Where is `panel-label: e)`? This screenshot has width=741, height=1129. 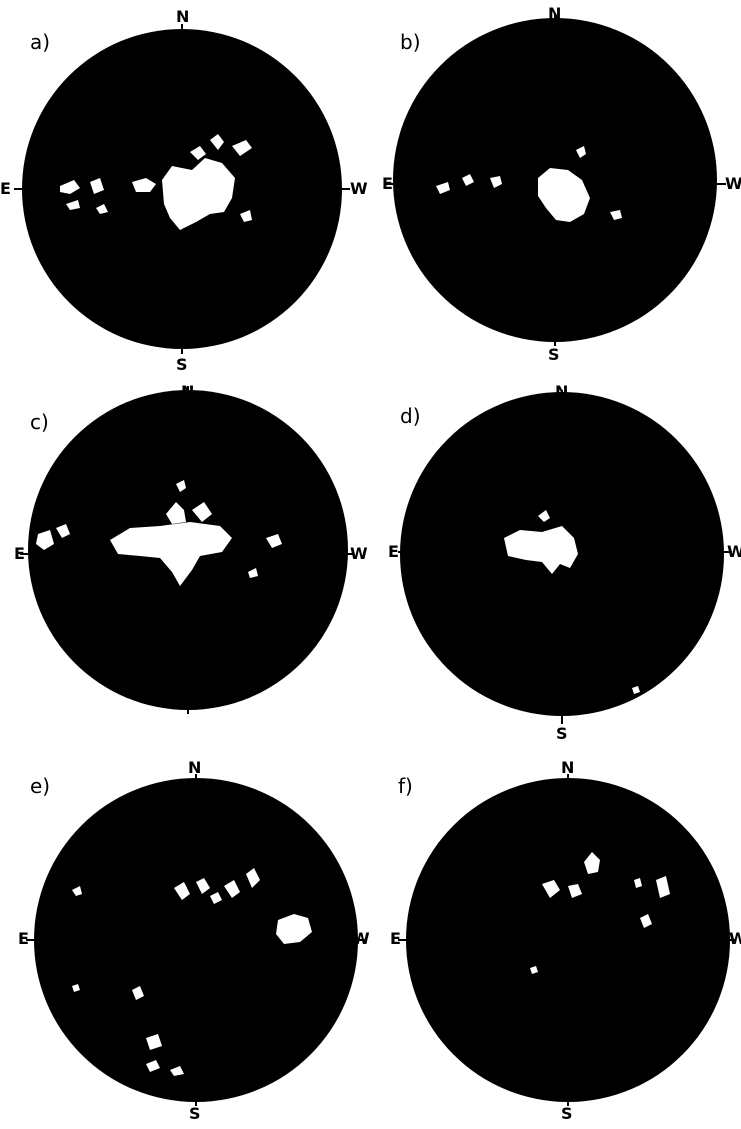
panel-label: e) is located at coordinates (40, 786).